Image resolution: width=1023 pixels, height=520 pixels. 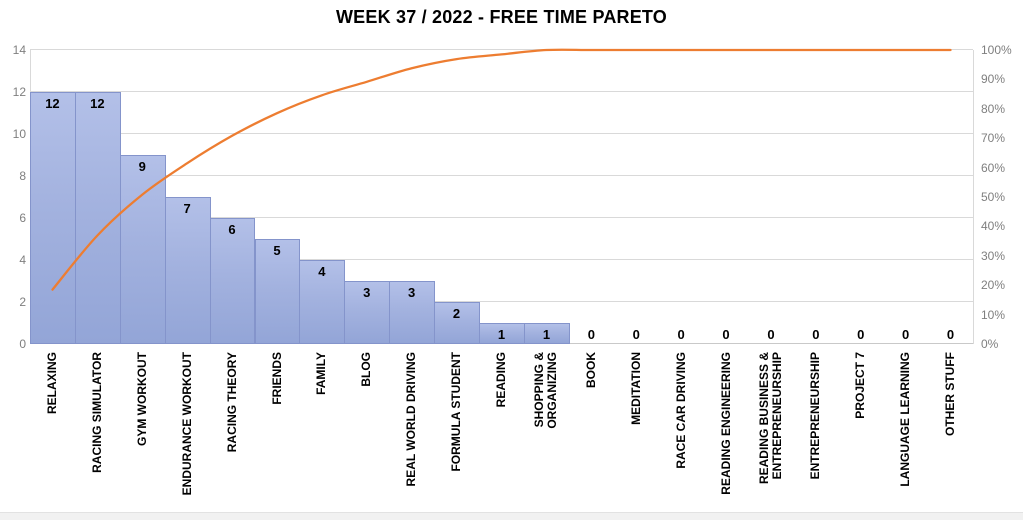 What do you see at coordinates (635, 388) in the screenshot?
I see `category-label-meditation: MEDITATION` at bounding box center [635, 388].